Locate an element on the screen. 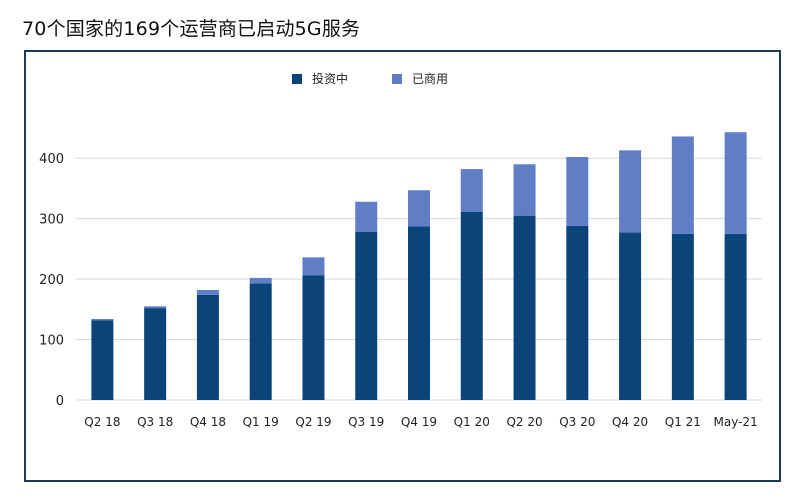 This screenshot has width=809, height=500. x-tick-label: Q1 19 is located at coordinates (261, 422).